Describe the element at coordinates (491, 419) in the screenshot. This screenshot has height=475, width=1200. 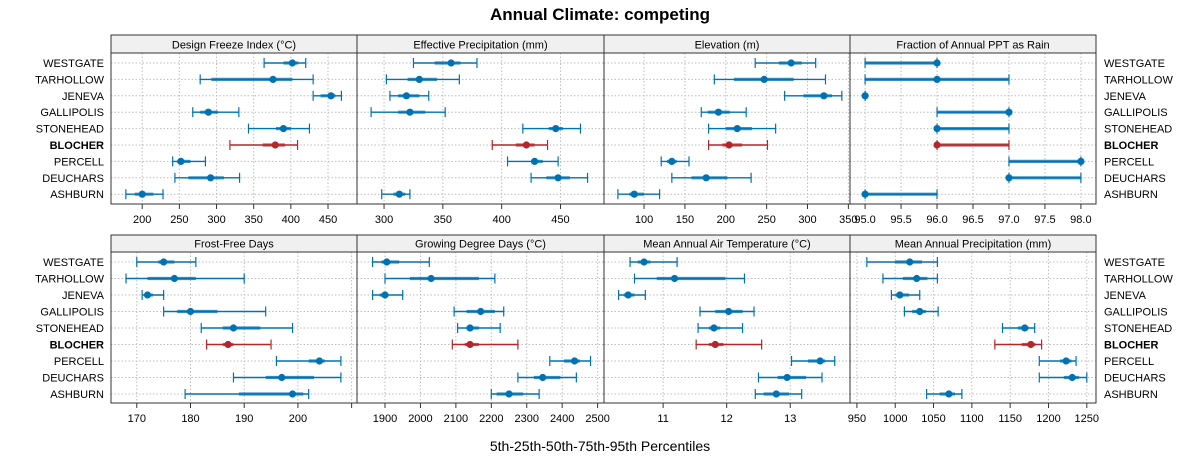
I see `x-tick-label: 2200` at that location.